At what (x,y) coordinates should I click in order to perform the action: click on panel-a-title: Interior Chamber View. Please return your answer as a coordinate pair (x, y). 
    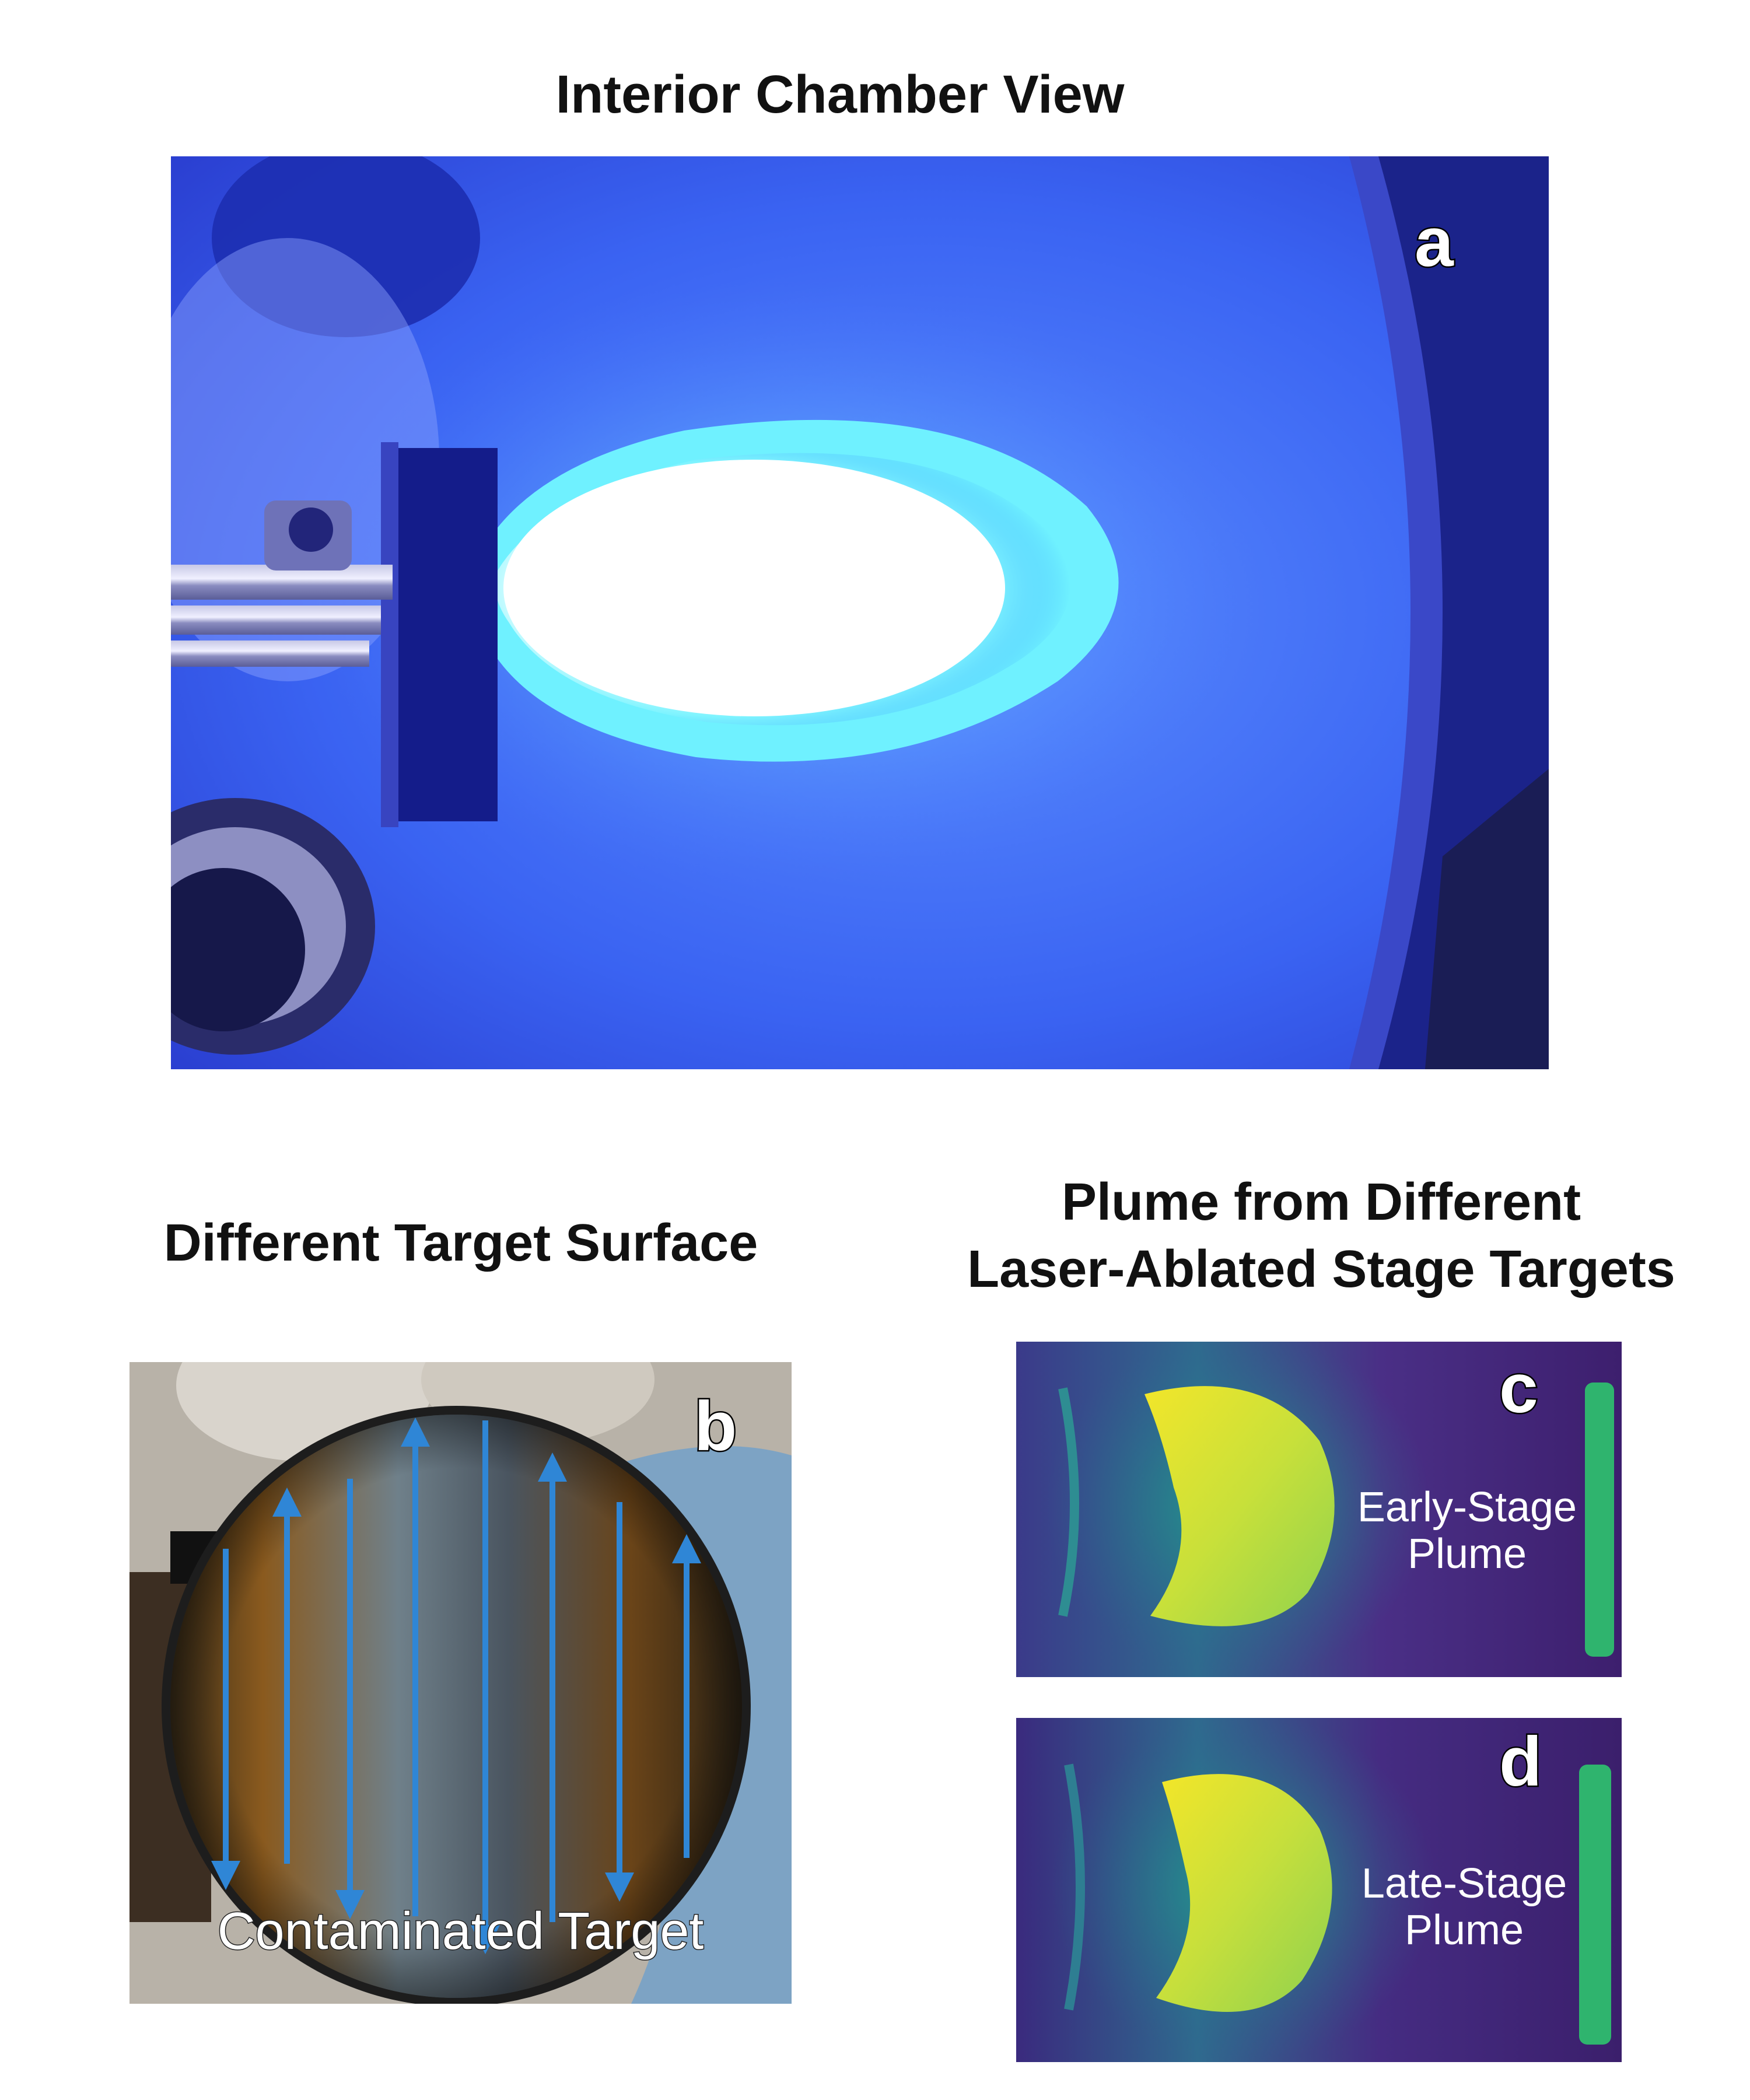
    Looking at the image, I should click on (840, 94).